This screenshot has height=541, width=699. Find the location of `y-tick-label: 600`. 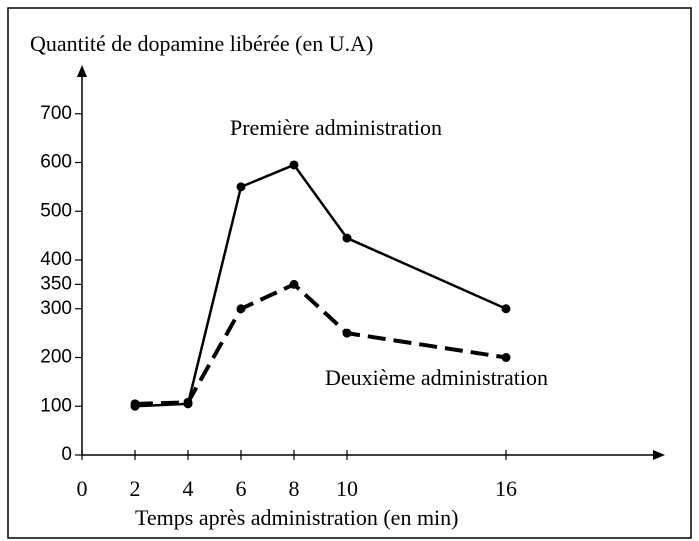

y-tick-label: 600 is located at coordinates (56, 162).